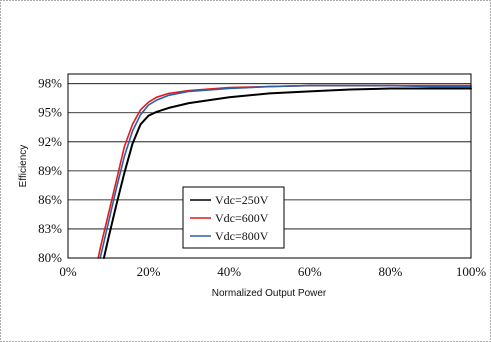 The width and height of the screenshot is (491, 342). I want to click on y-tick-label: 80%, so click(50, 257).